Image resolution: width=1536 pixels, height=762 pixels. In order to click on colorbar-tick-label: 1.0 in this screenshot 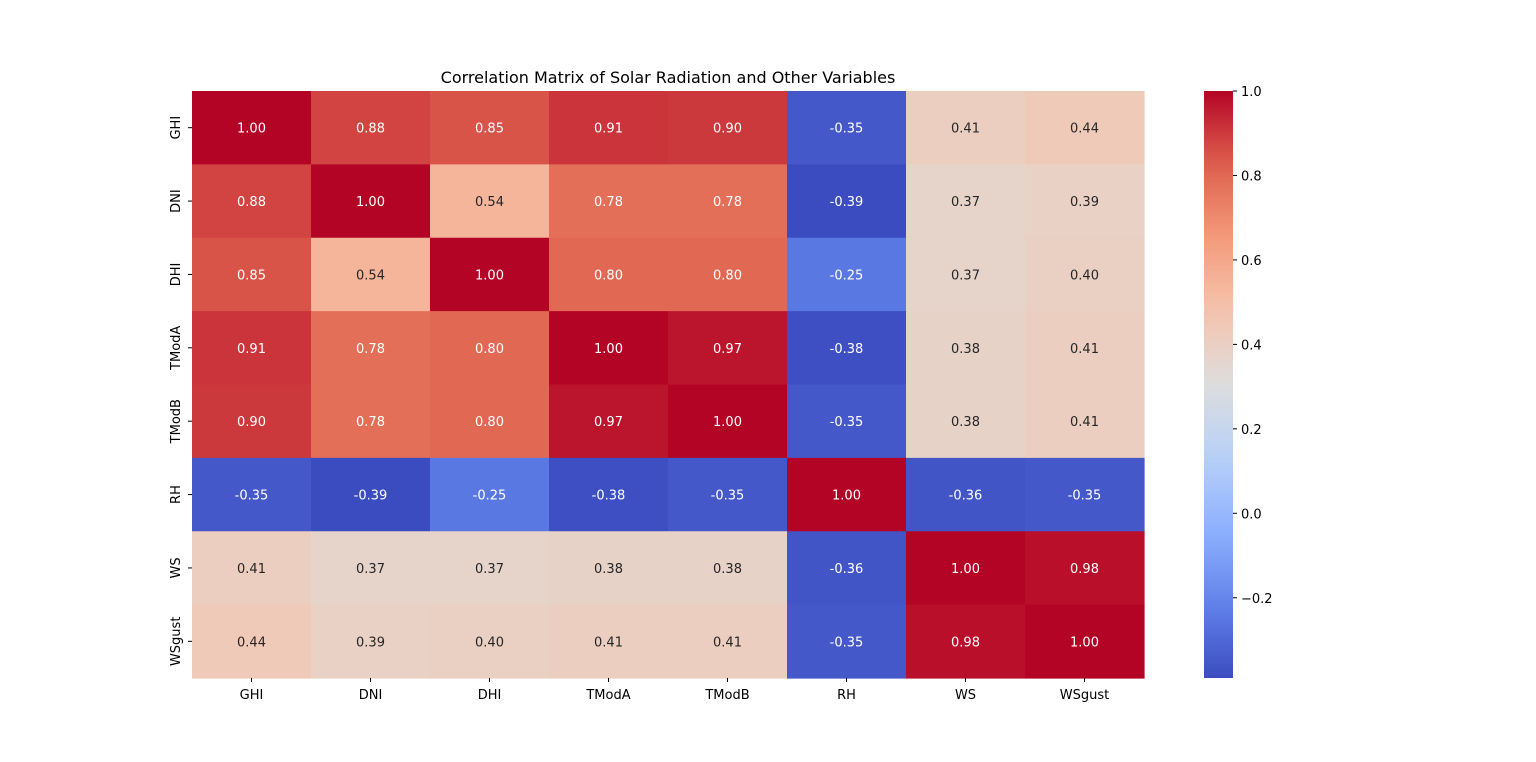, I will do `click(1251, 92)`.